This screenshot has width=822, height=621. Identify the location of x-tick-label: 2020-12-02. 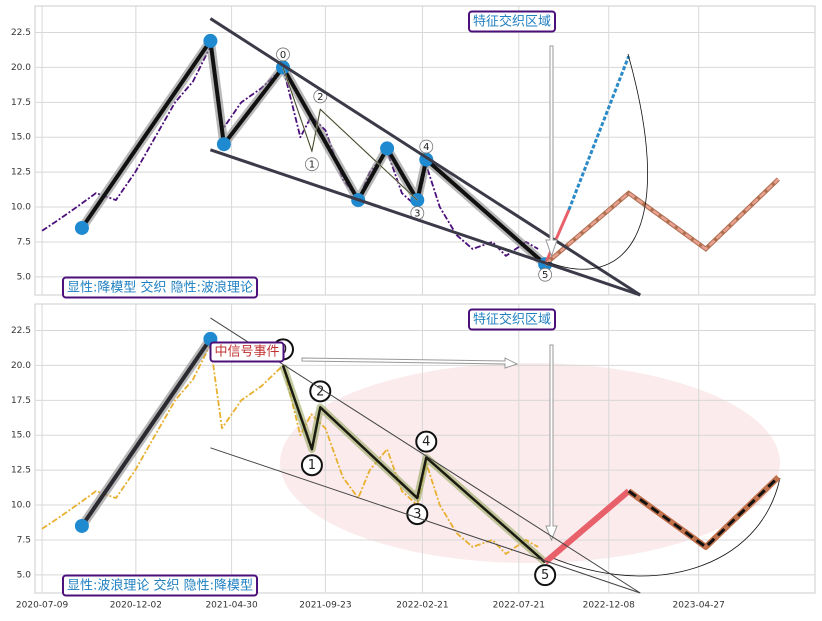
(136, 606).